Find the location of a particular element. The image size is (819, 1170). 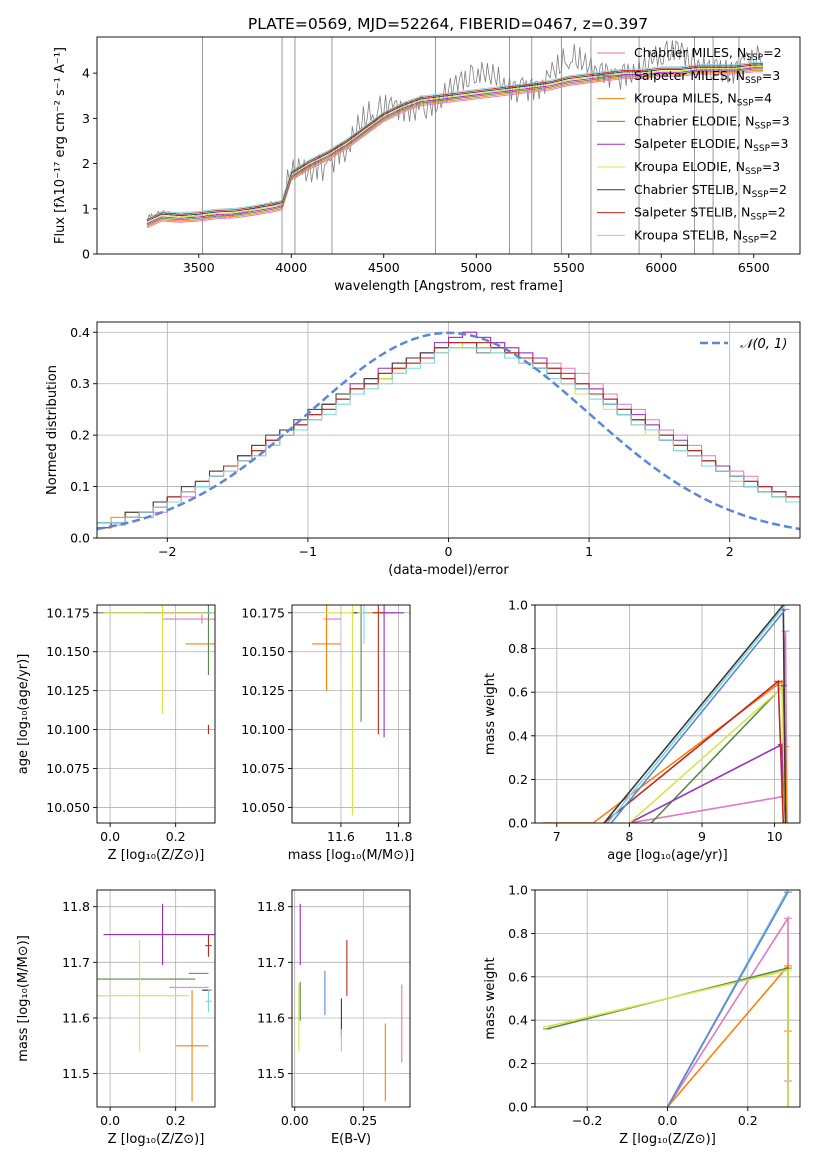

x-tick-label: 5000 is located at coordinates (476, 267).